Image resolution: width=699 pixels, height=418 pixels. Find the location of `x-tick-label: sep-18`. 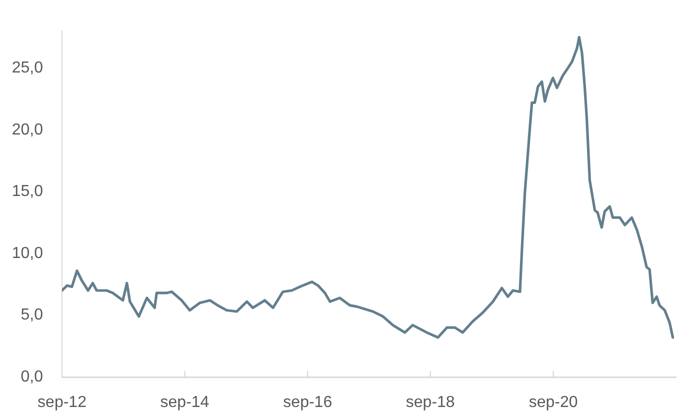

x-tick-label: sep-18 is located at coordinates (430, 403).